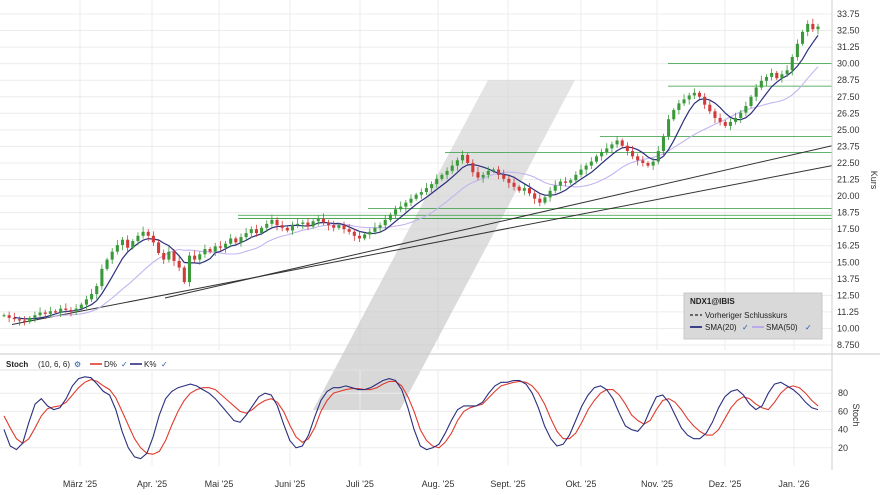  Describe the element at coordinates (848, 64) in the screenshot. I see `y-tick-label: 30.00` at that location.